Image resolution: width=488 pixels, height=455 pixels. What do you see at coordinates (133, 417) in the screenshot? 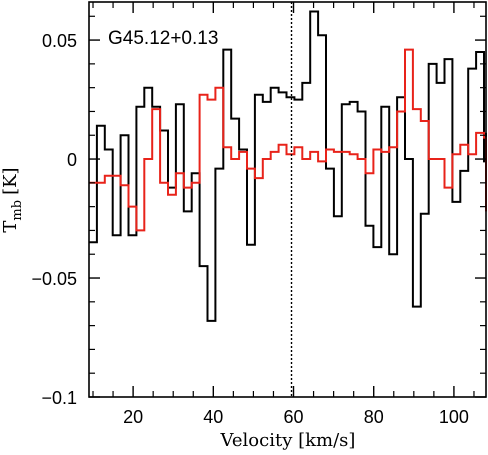
I see `x-tick-label: 20` at bounding box center [133, 417].